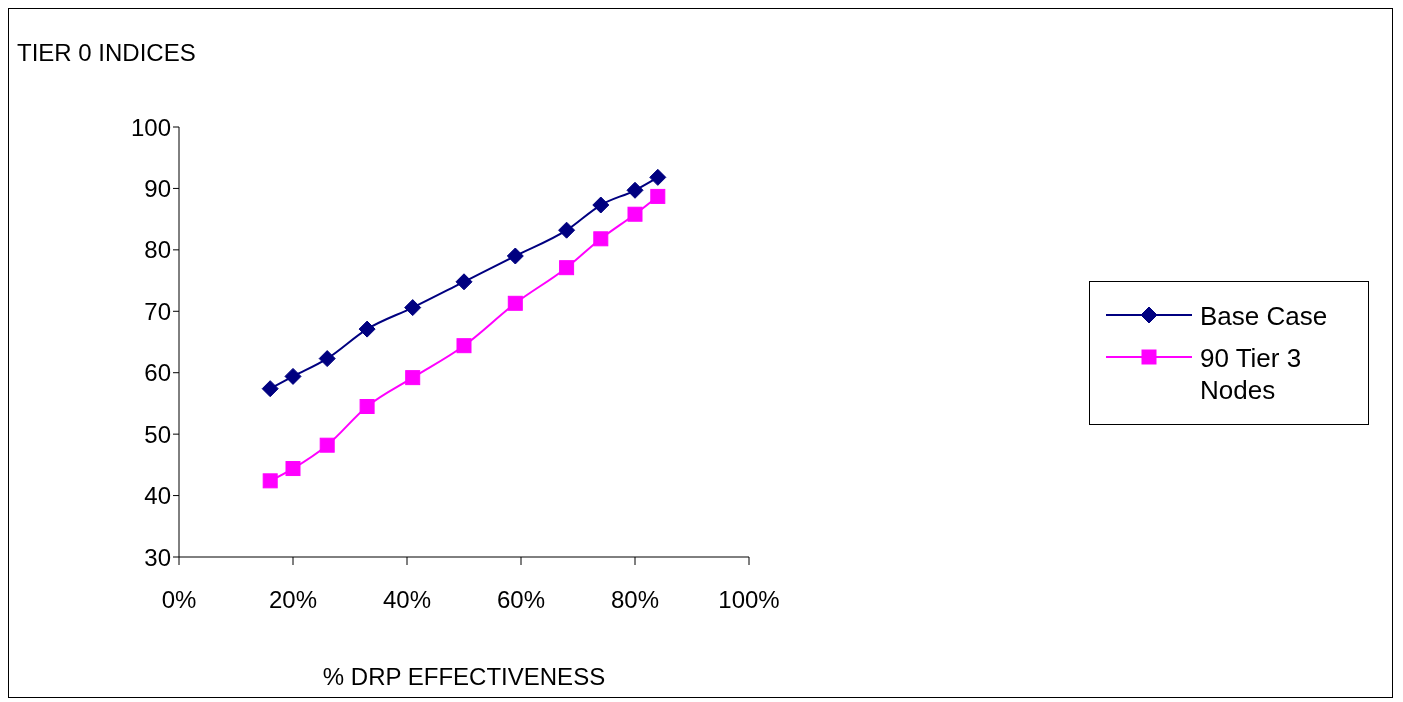 The width and height of the screenshot is (1403, 702). Describe the element at coordinates (749, 600) in the screenshot. I see `x-tick-label: 100%` at that location.